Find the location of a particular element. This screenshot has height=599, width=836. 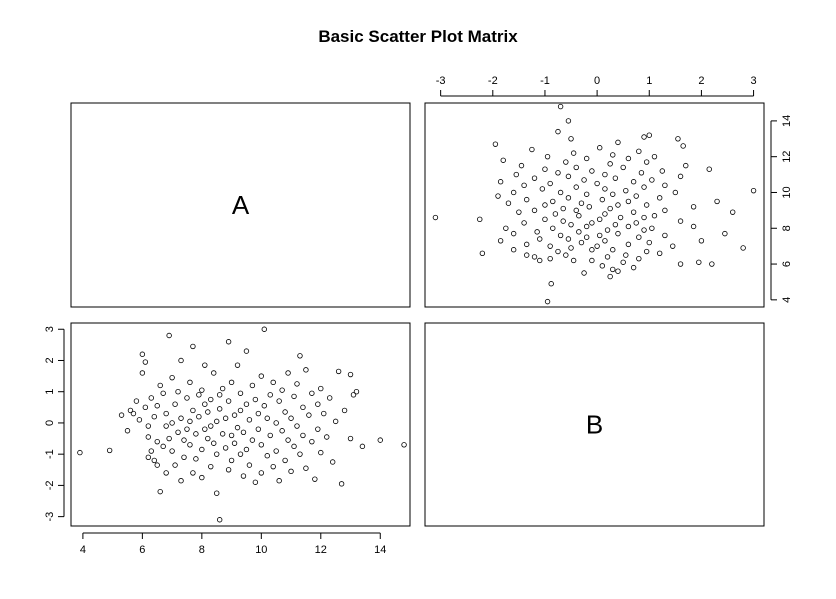

x-tick-label-bottom: 4 is located at coordinates (83, 550).